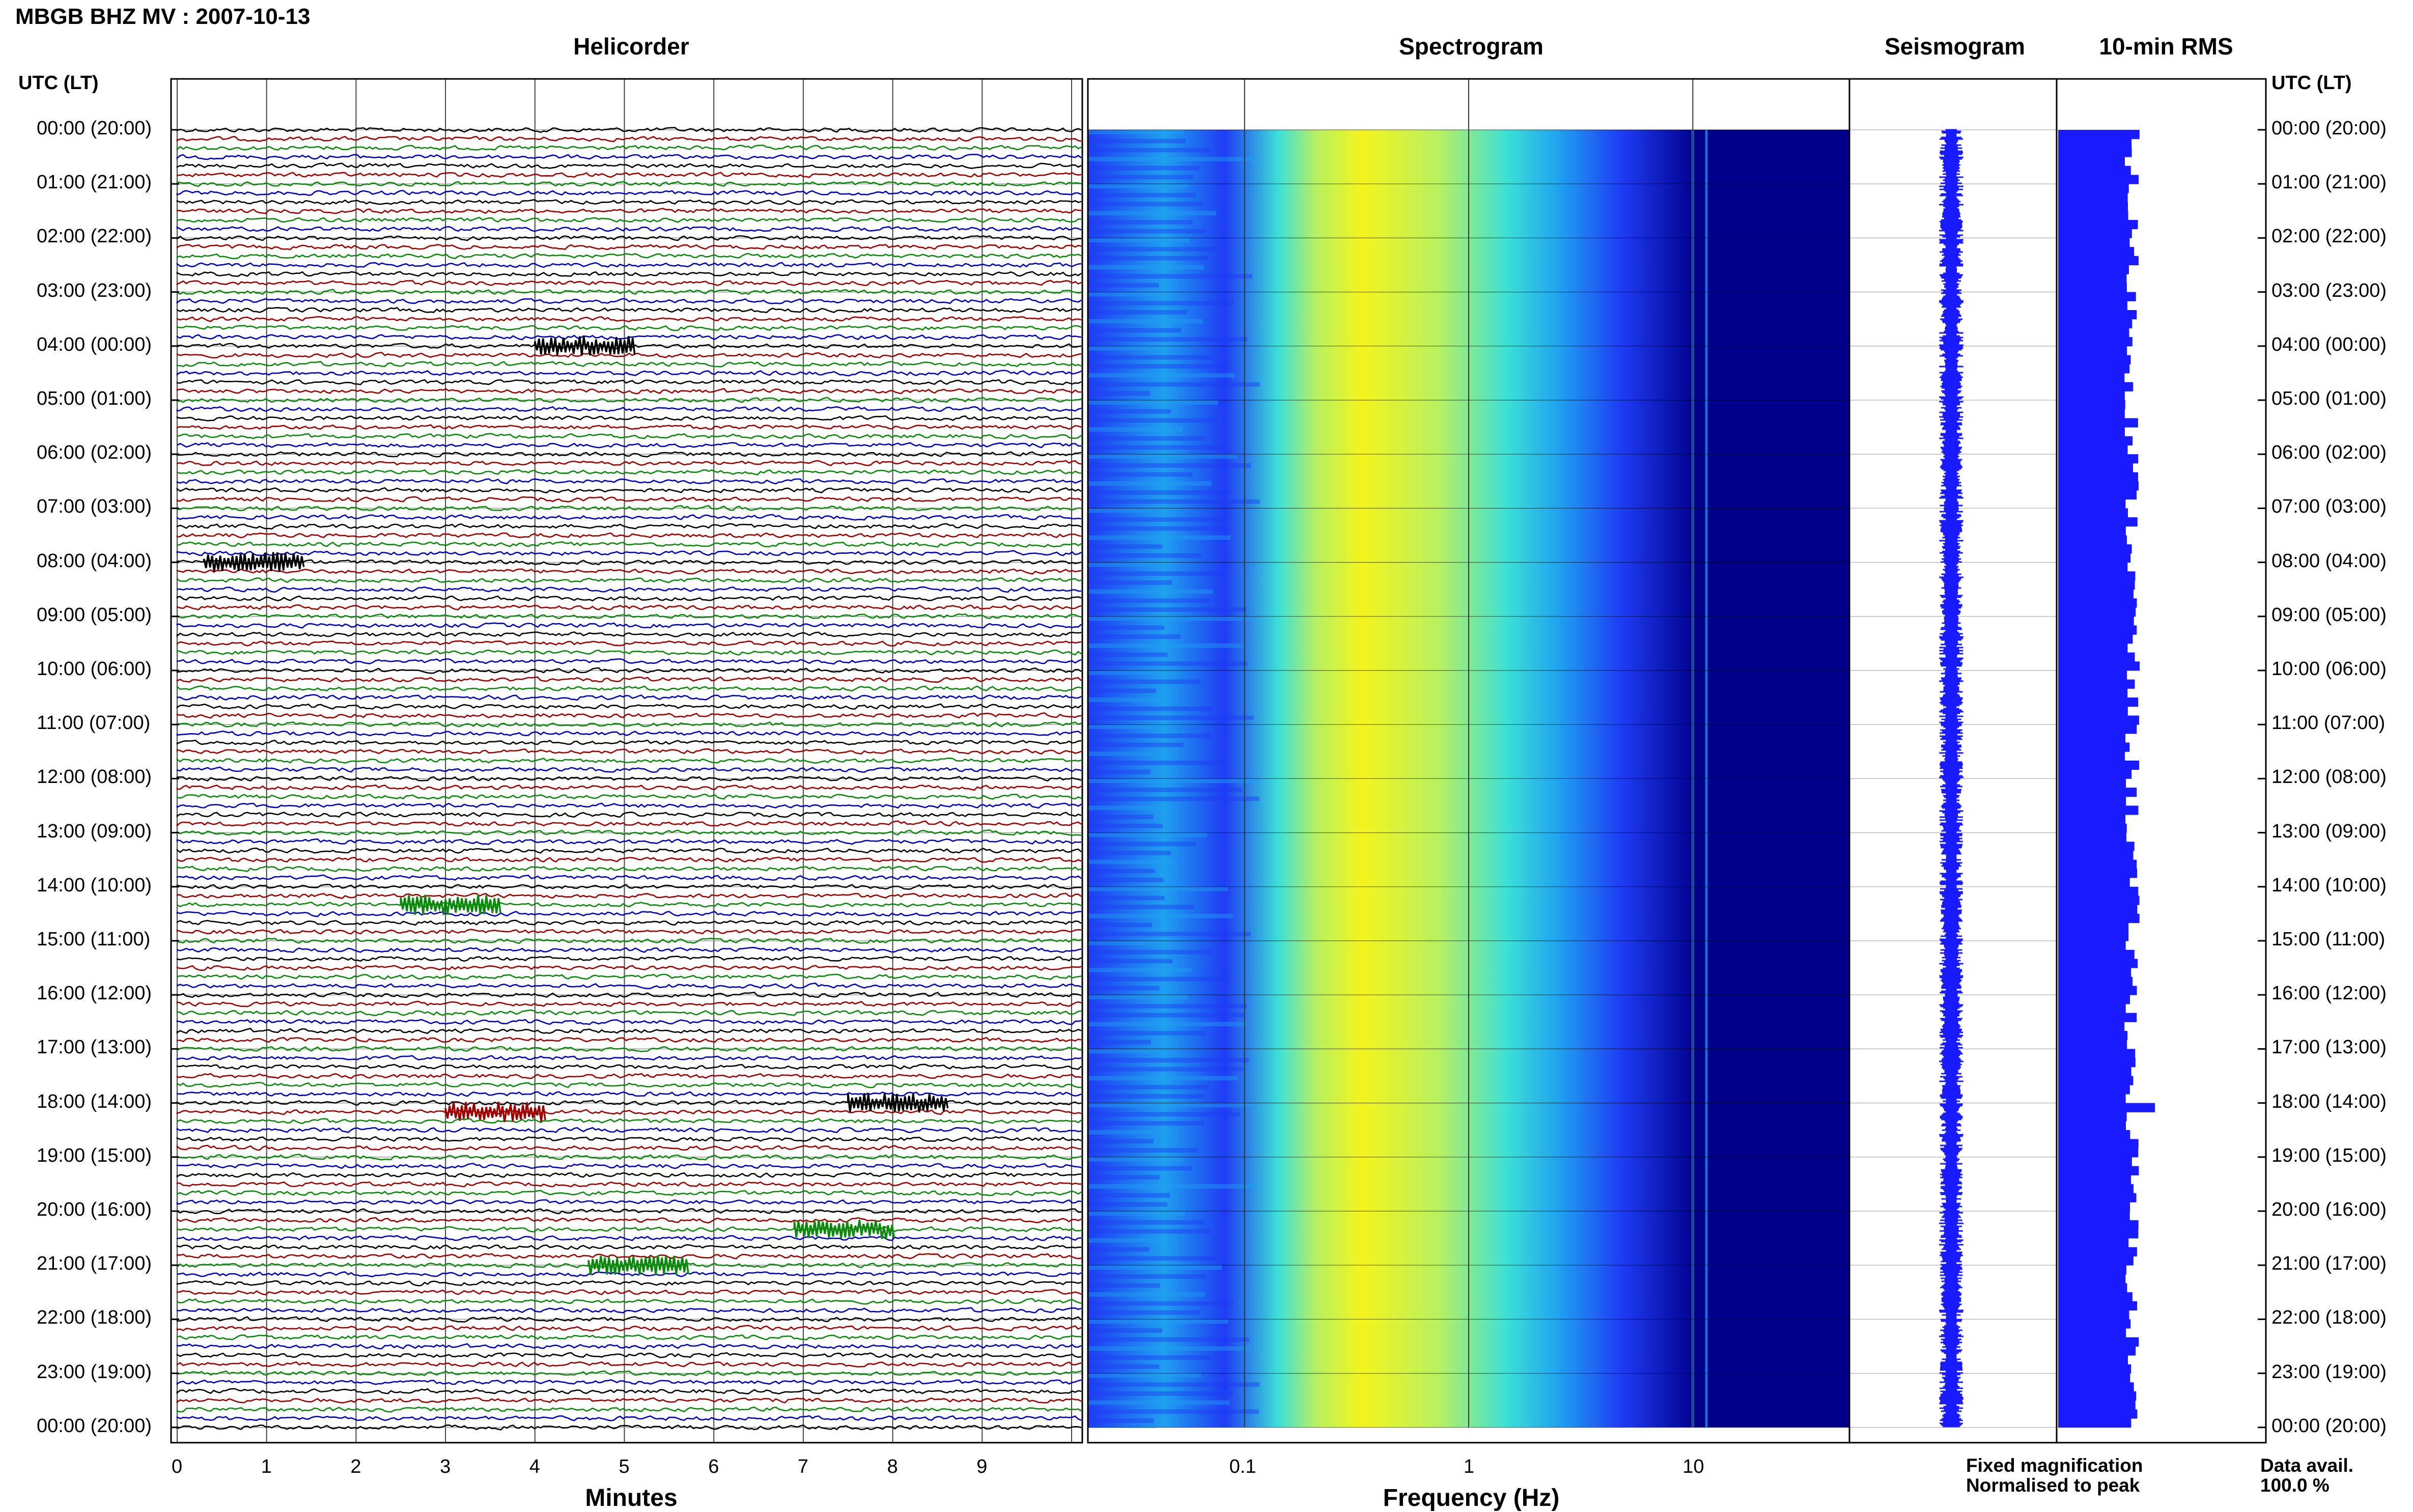 This screenshot has width=2413, height=1512. I want to click on hour-label-left: 02:00 (22:00), so click(94, 236).